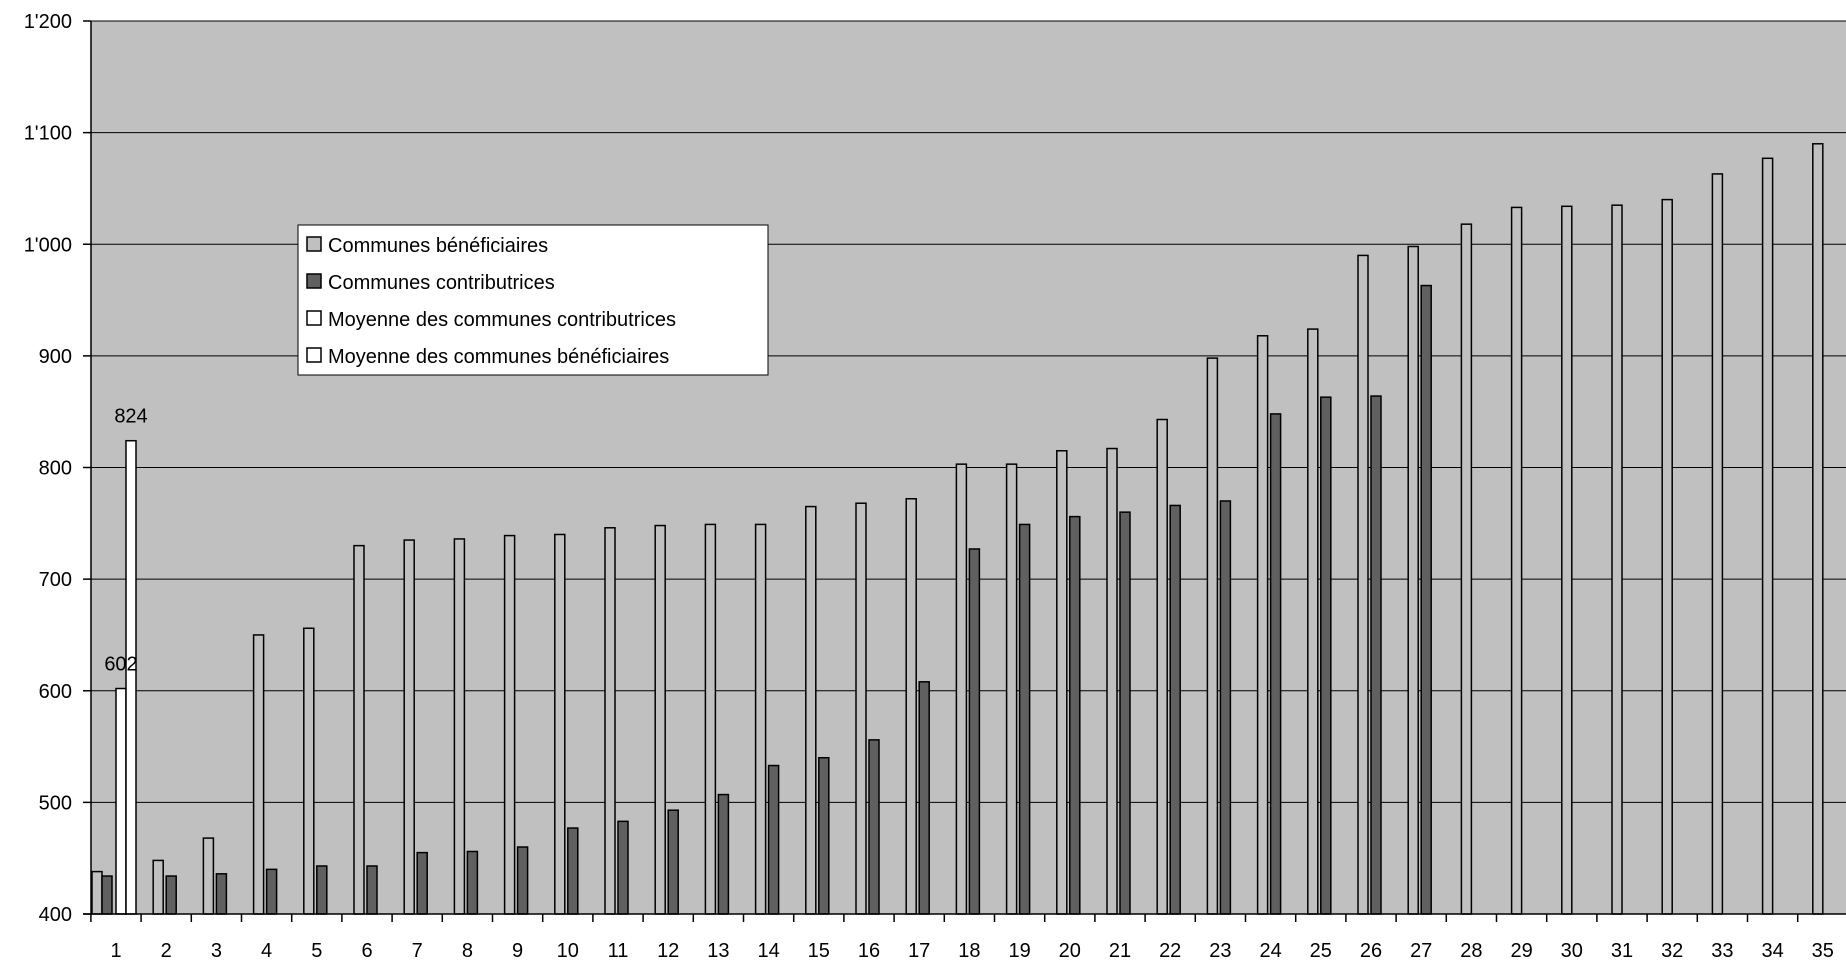  Describe the element at coordinates (498, 357) in the screenshot. I see `legend-label: Moyenne des communes bénéficiaires` at that location.